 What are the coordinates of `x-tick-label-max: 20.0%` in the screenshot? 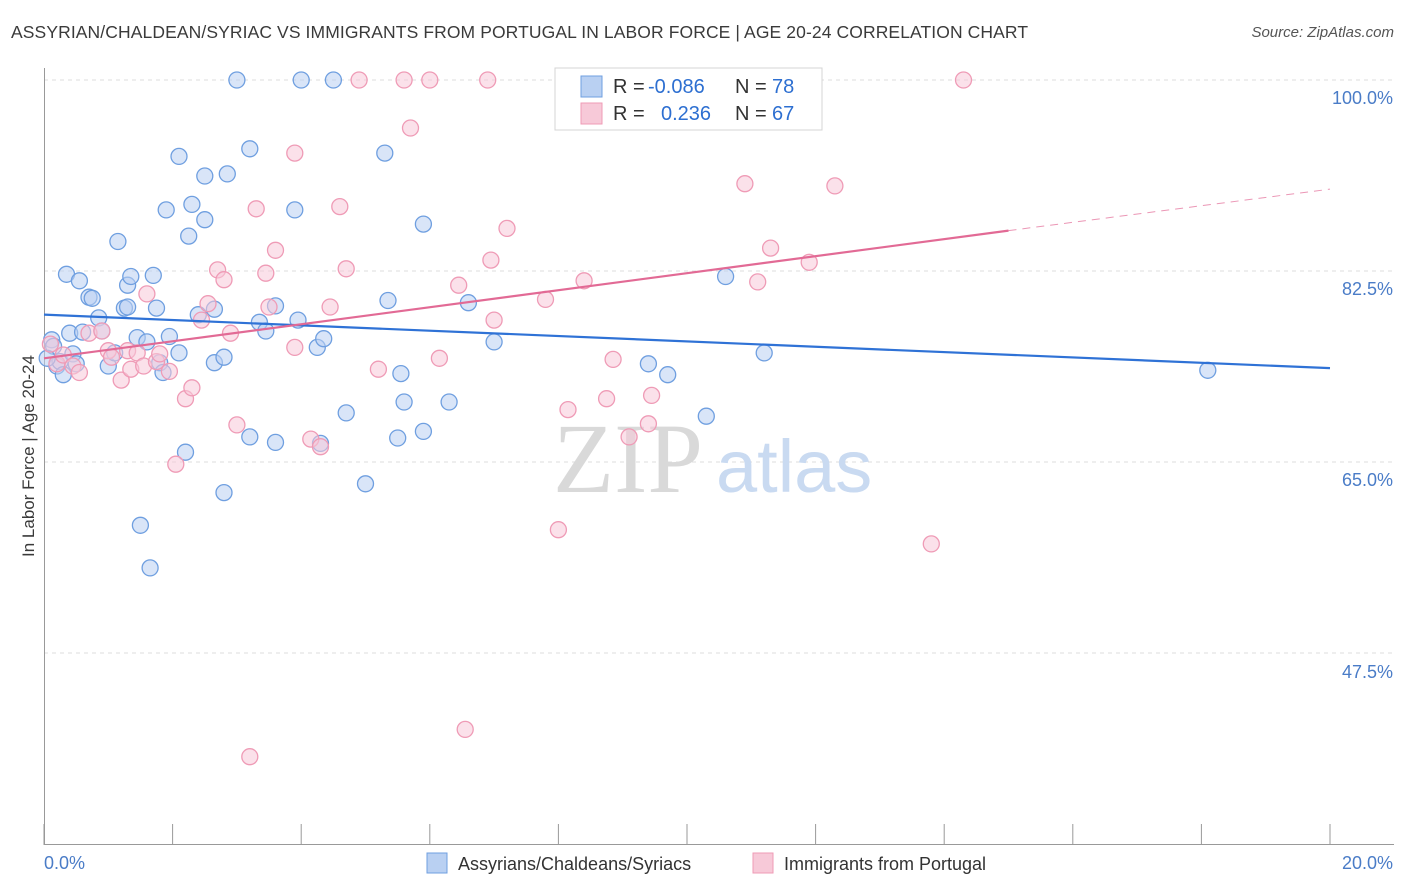 It's located at (1367, 863).